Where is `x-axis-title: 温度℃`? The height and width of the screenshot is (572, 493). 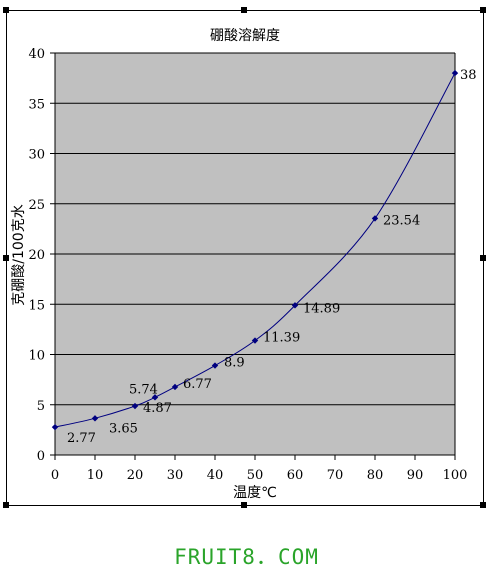 x-axis-title: 温度℃ is located at coordinates (255, 493).